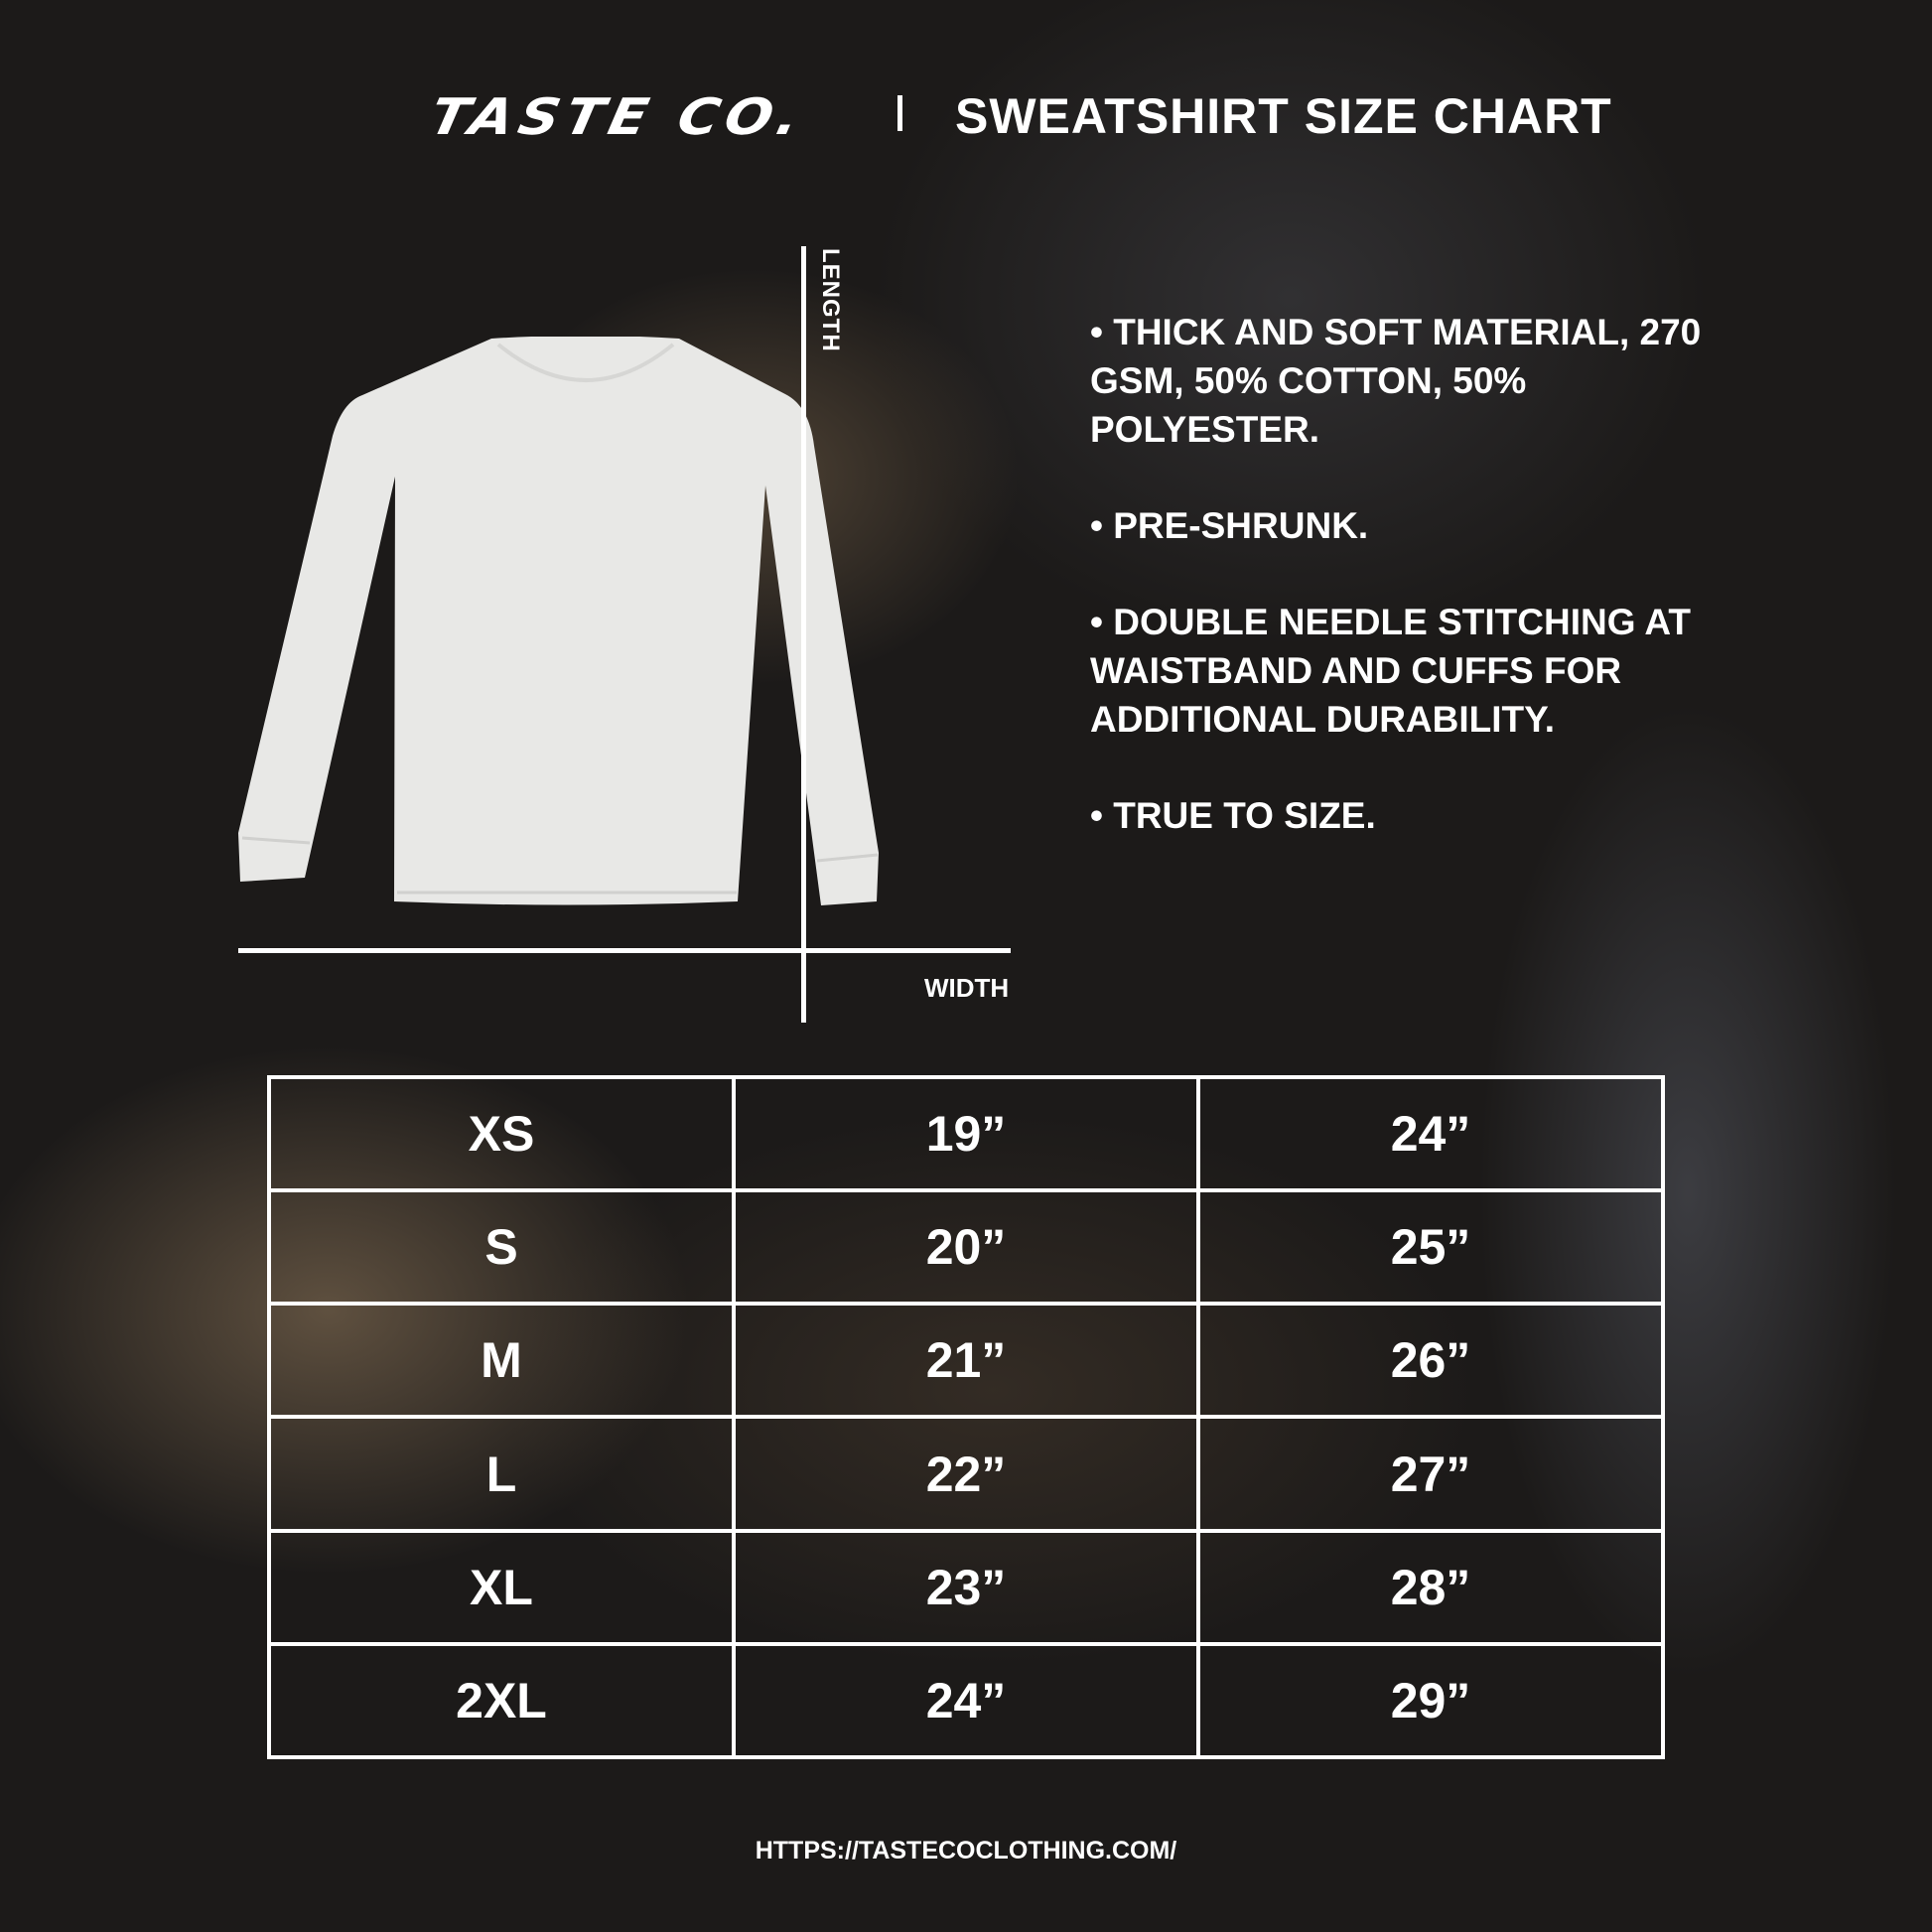 This screenshot has width=1932, height=1932. What do you see at coordinates (1430, 1474) in the screenshot?
I see `length-cell: 27”` at bounding box center [1430, 1474].